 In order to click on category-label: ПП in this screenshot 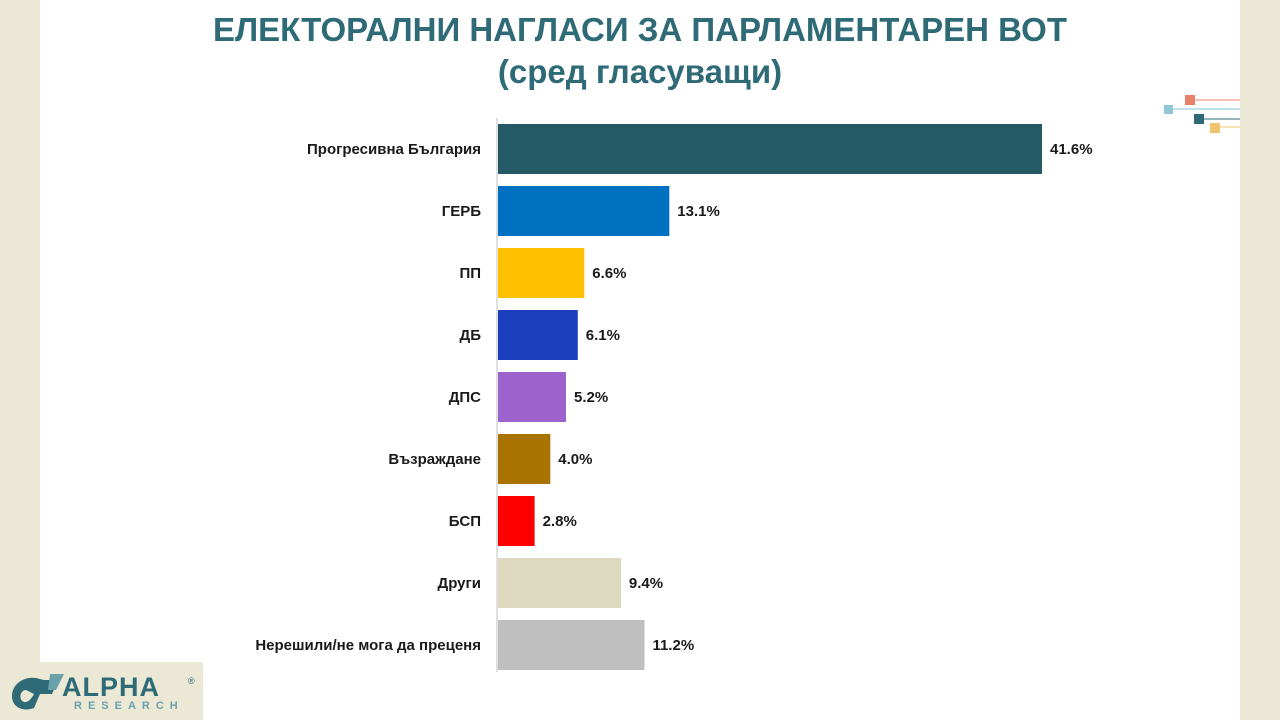, I will do `click(470, 273)`.